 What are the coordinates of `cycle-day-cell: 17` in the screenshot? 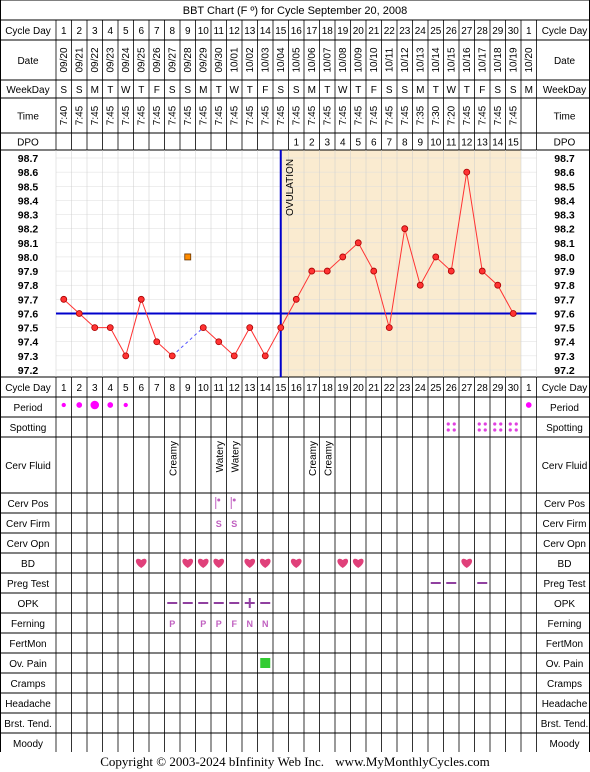 It's located at (312, 31).